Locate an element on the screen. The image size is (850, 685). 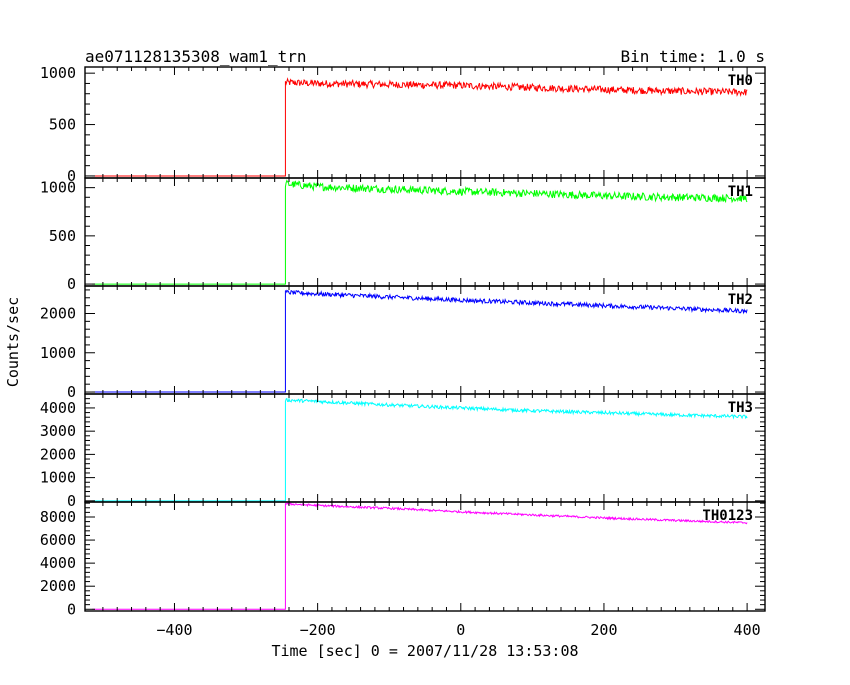
panel-th1: 0 500 1000 TH1 is located at coordinates (403, 235).